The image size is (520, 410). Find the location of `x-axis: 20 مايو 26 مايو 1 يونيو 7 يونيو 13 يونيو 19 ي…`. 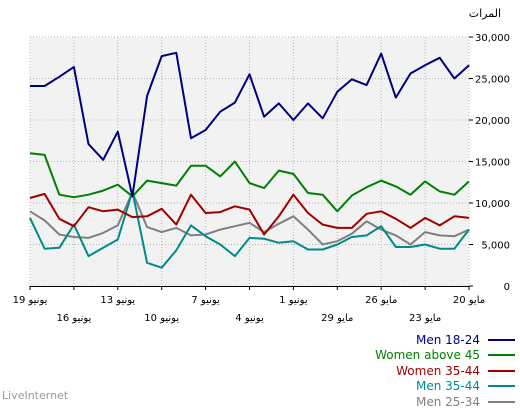

x-axis: 20 مايو 26 مايو 1 يونيو 7 يونيو 13 يونيو 19 ي… is located at coordinates (249, 305).